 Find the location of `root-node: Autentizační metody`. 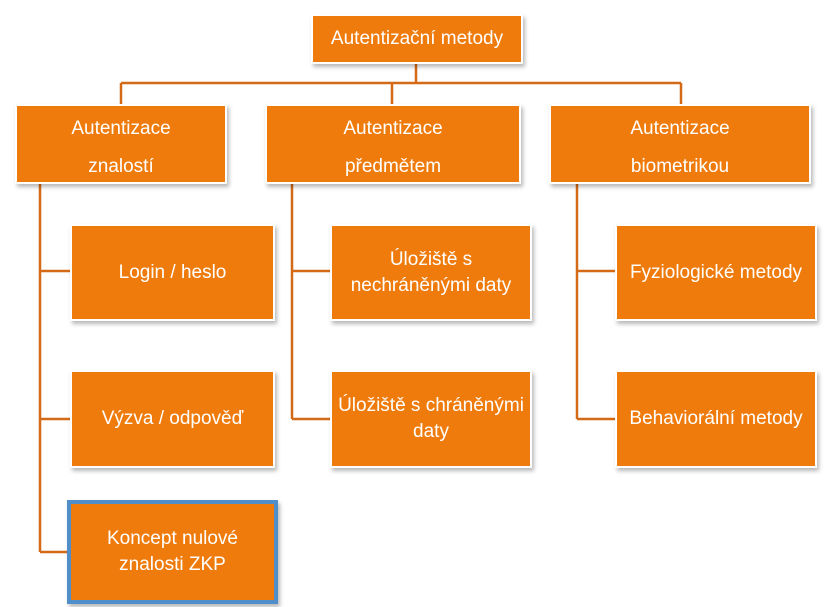

root-node: Autentizační metody is located at coordinates (417, 39).